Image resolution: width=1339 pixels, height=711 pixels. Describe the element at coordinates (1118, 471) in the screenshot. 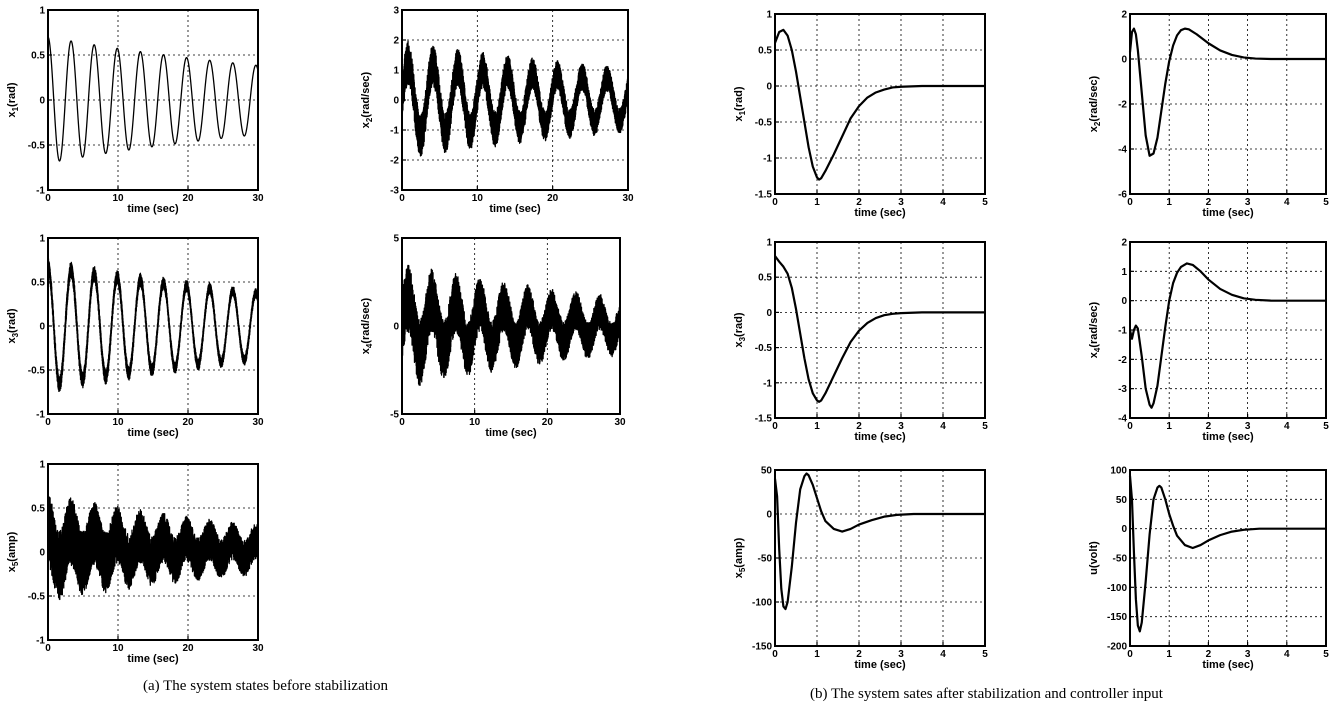

I see `y-tick-label: 100` at that location.